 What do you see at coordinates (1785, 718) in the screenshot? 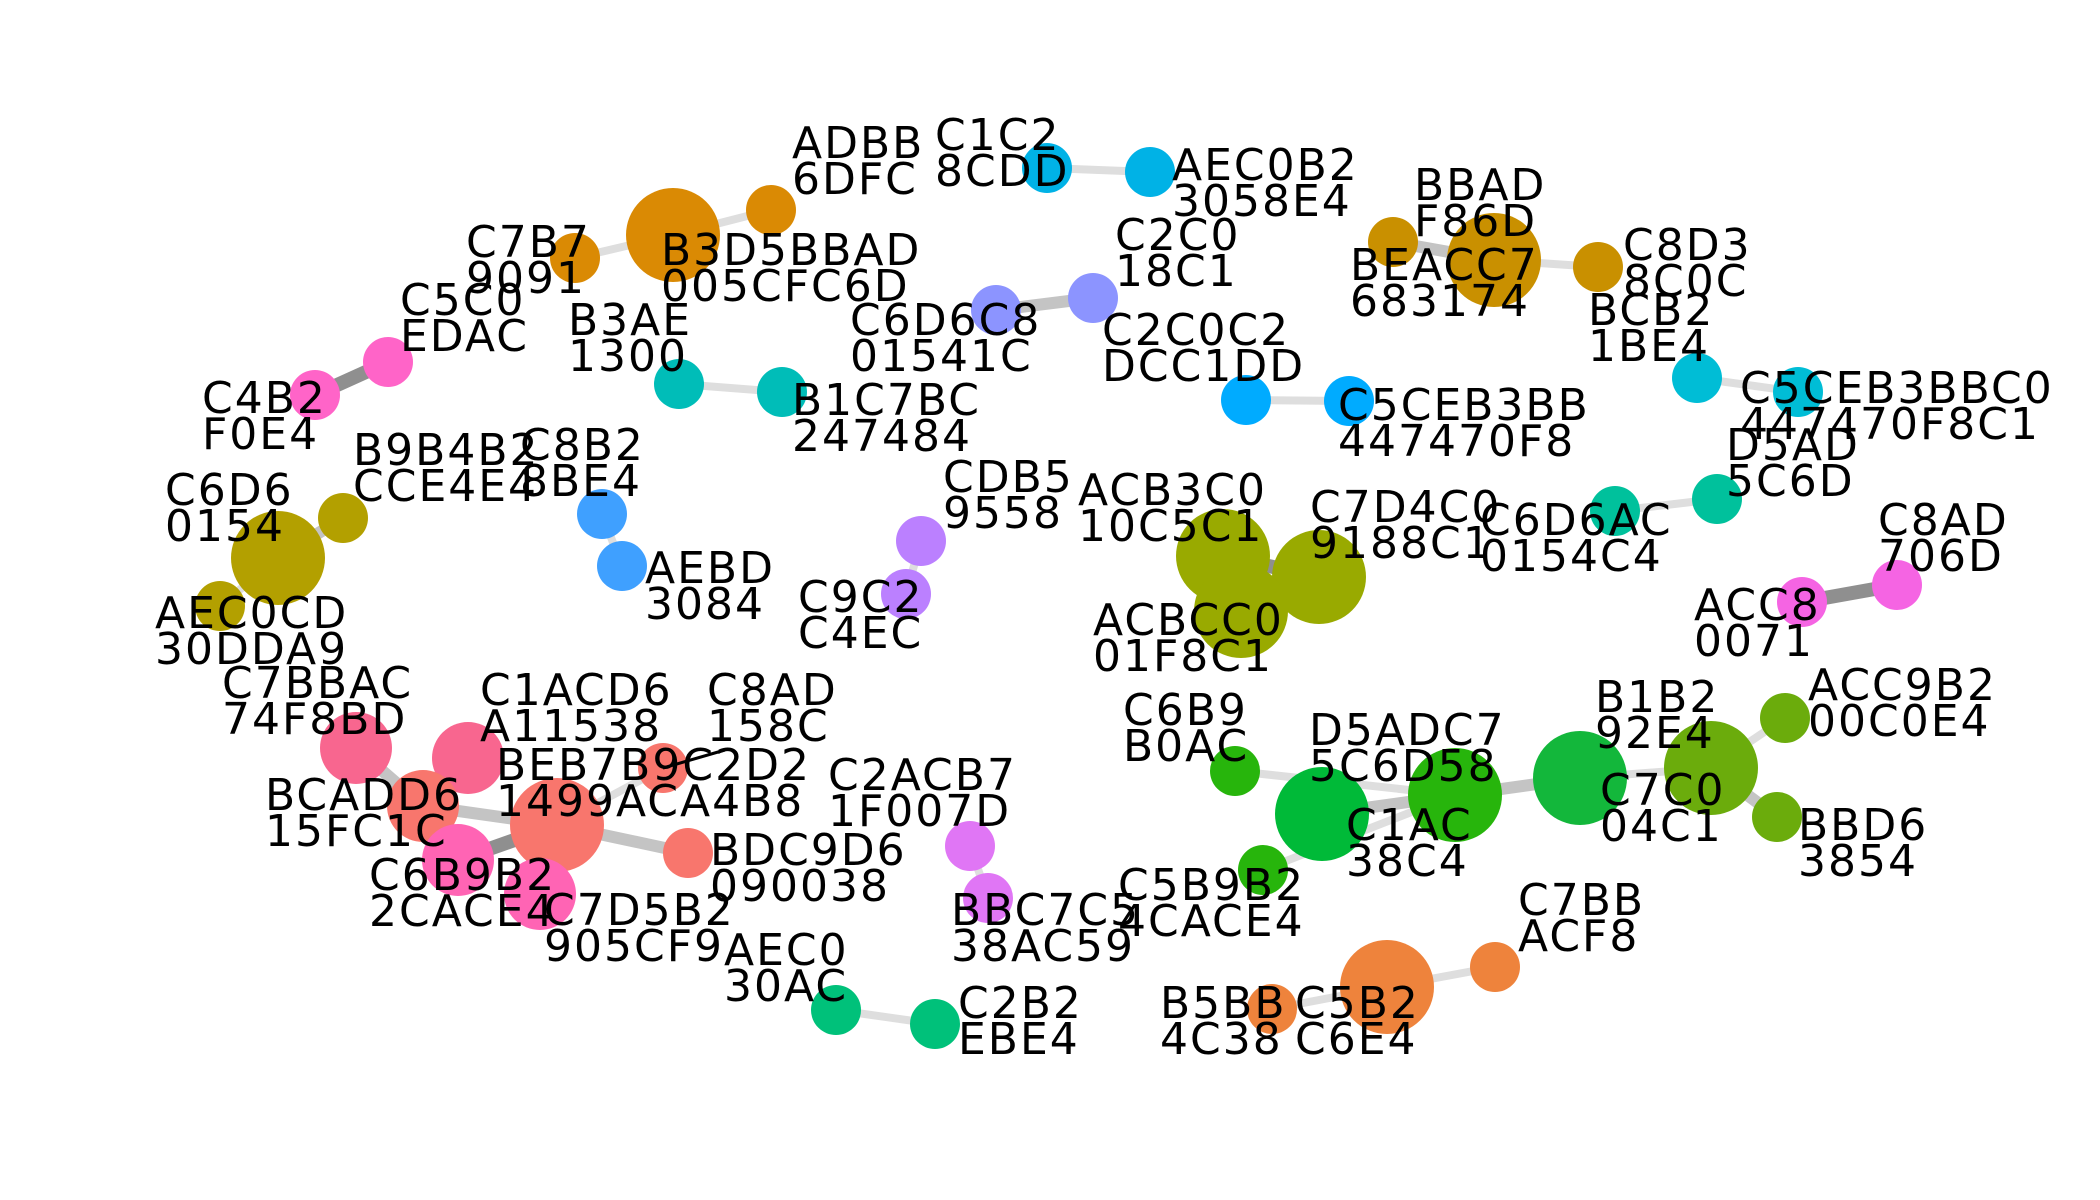
I see `node-n51` at bounding box center [1785, 718].